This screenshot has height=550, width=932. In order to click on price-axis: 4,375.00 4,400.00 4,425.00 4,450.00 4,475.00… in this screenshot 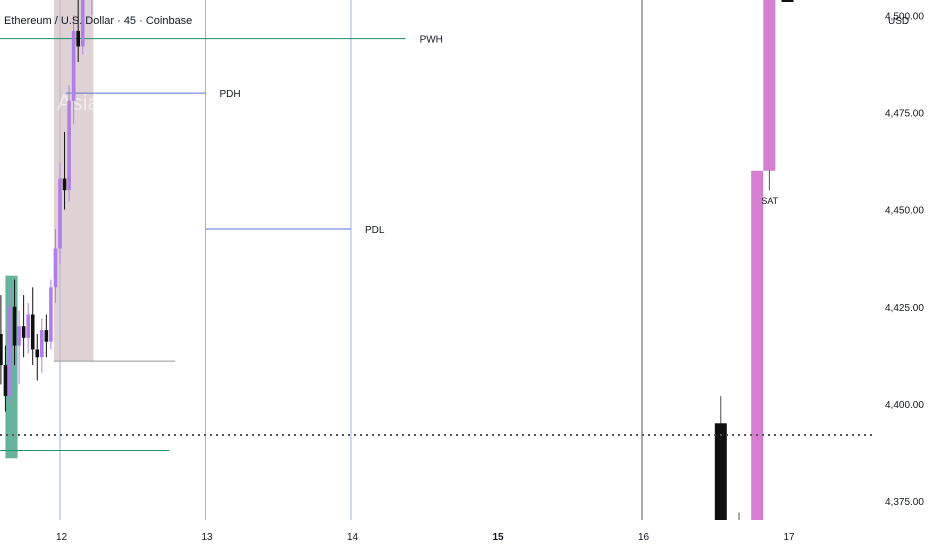, I will do `click(902, 275)`.